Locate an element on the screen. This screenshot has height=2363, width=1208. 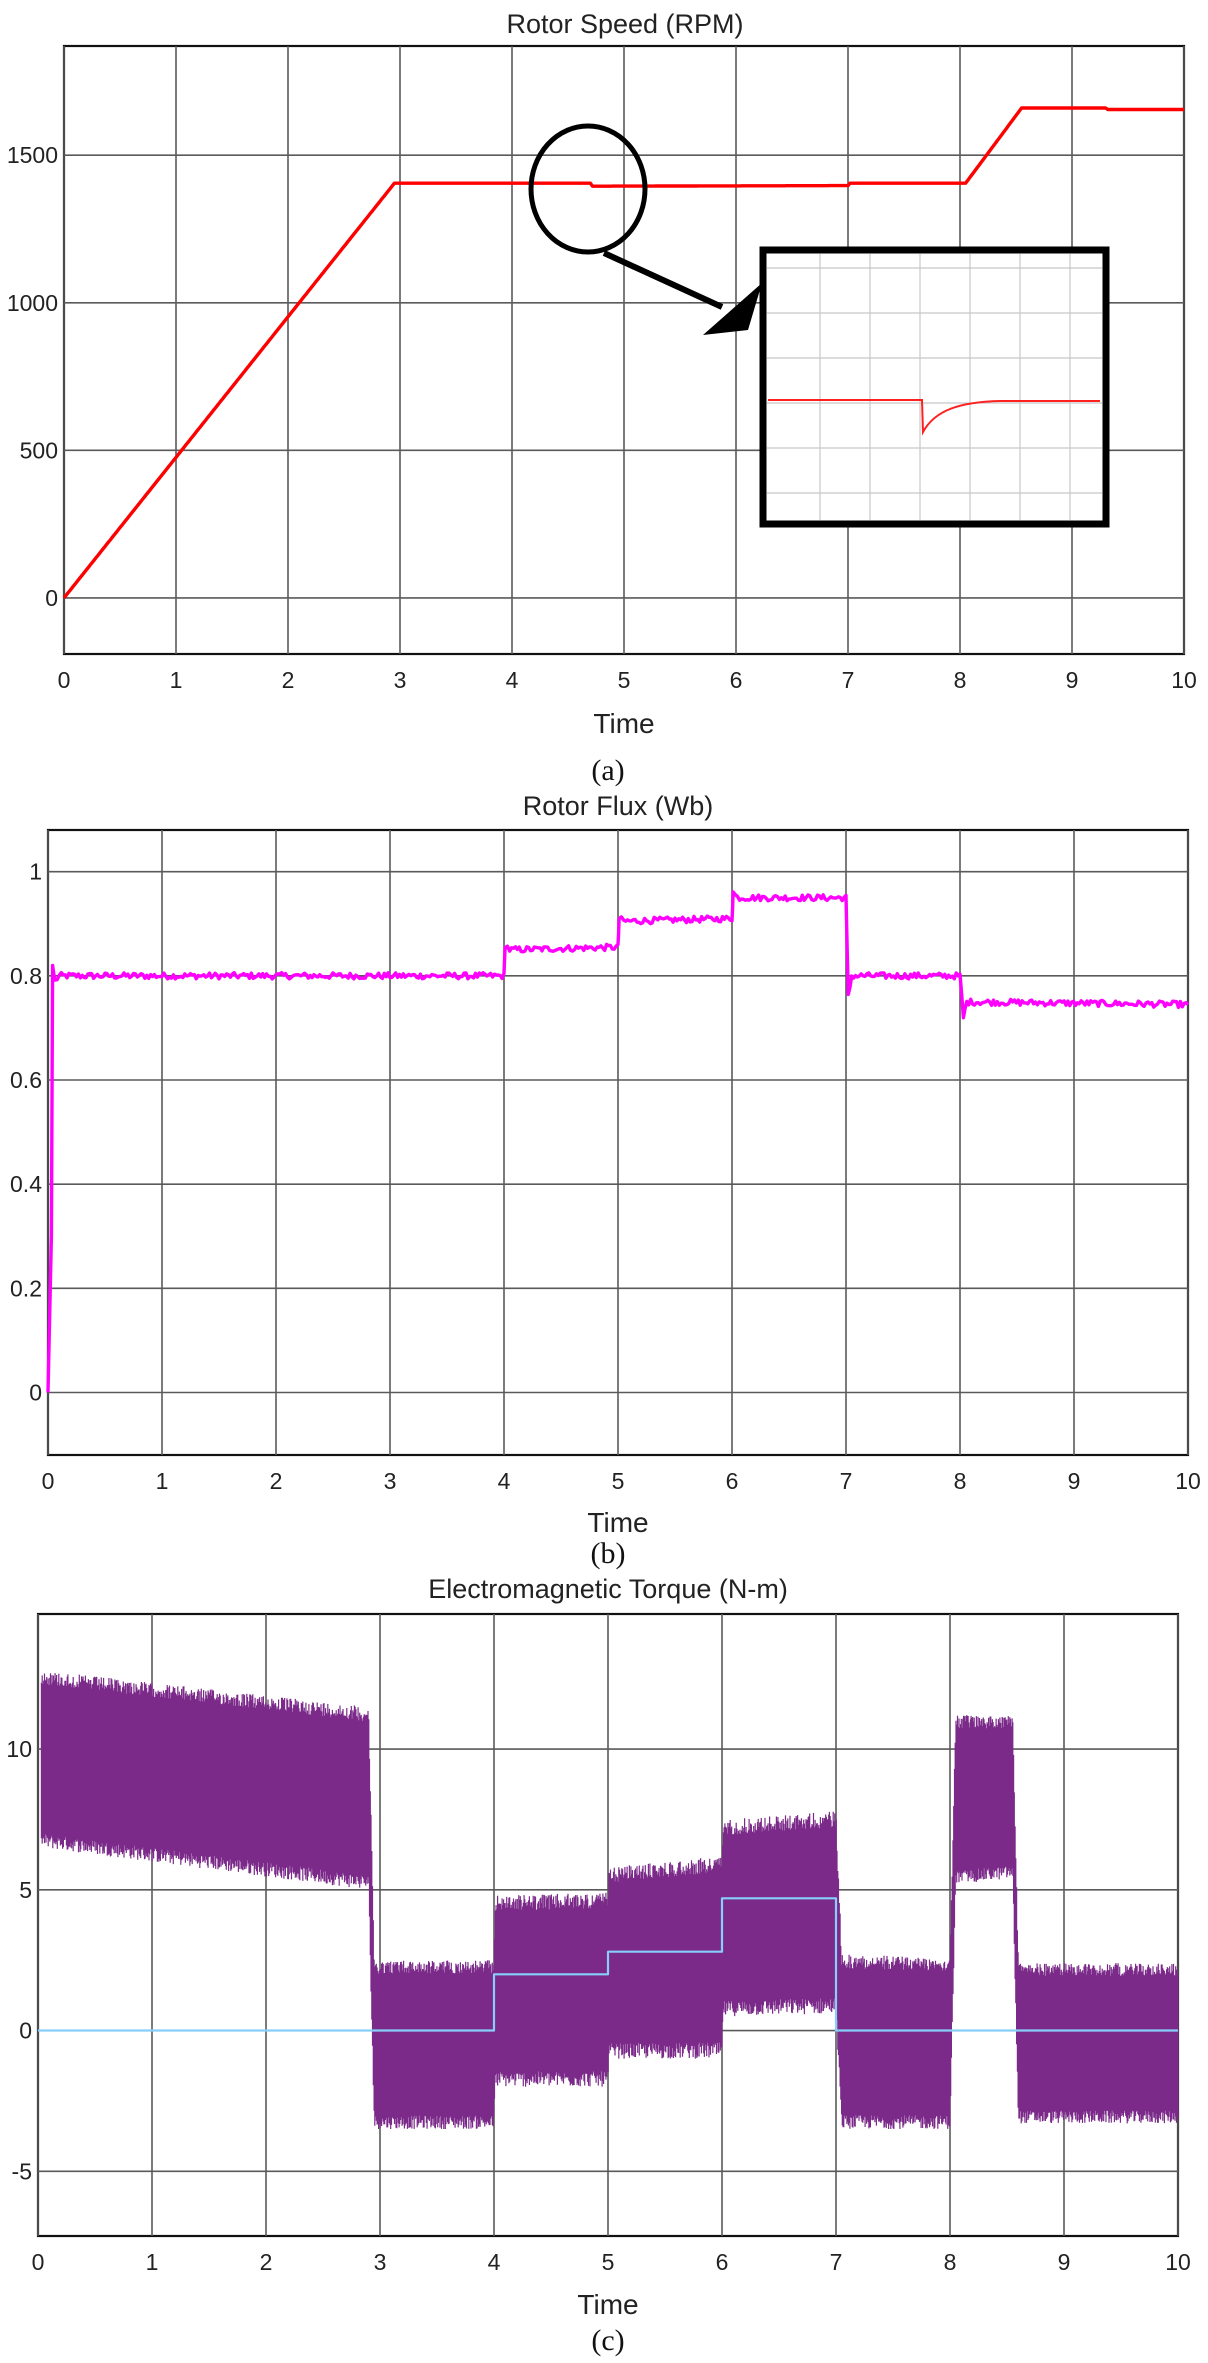
speed-ytick-3: 1500 is located at coordinates (32, 155).